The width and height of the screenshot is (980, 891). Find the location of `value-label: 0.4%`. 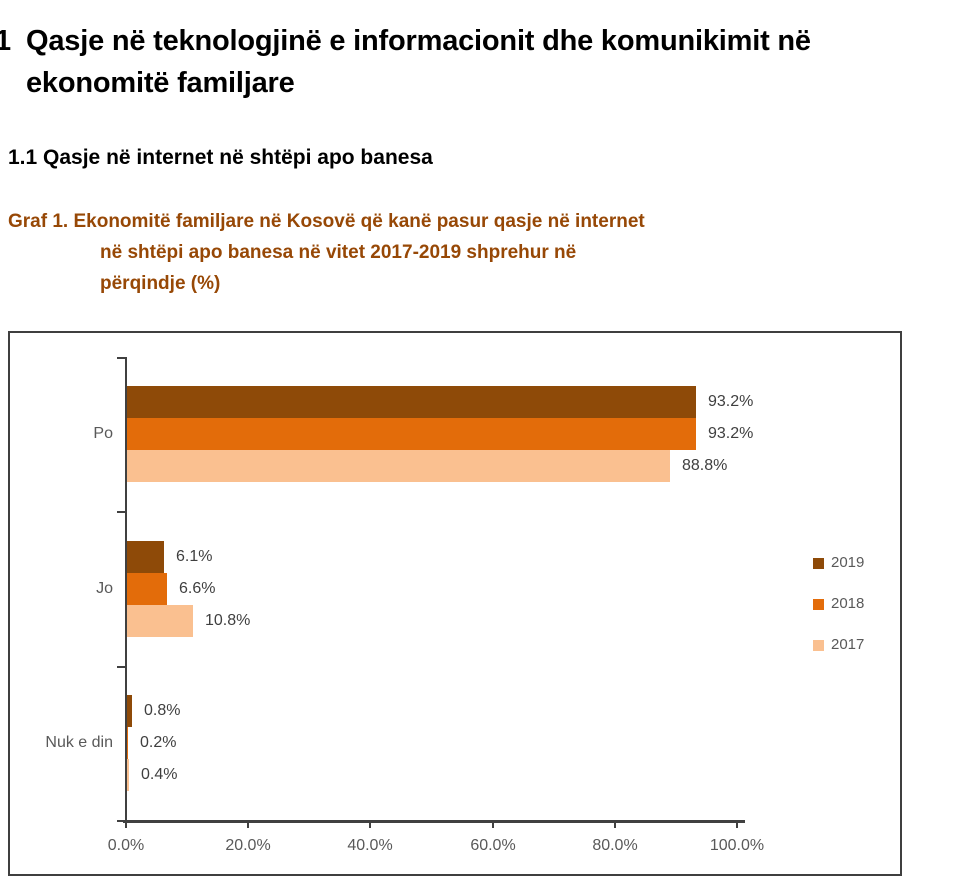

value-label: 0.4% is located at coordinates (159, 774).